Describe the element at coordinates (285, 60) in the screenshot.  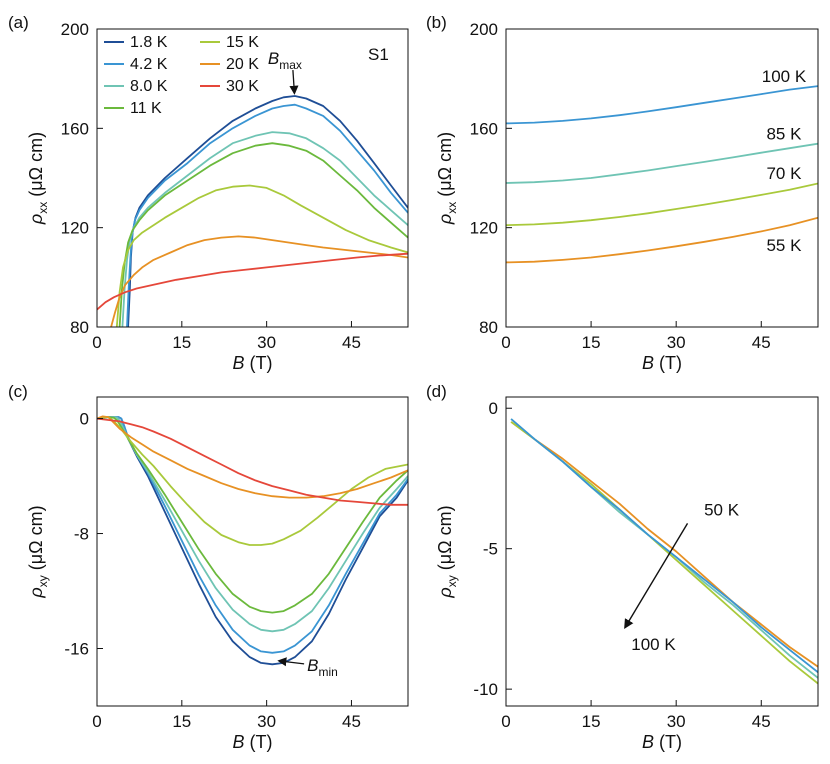
I see `bmax-label: Bmax` at that location.